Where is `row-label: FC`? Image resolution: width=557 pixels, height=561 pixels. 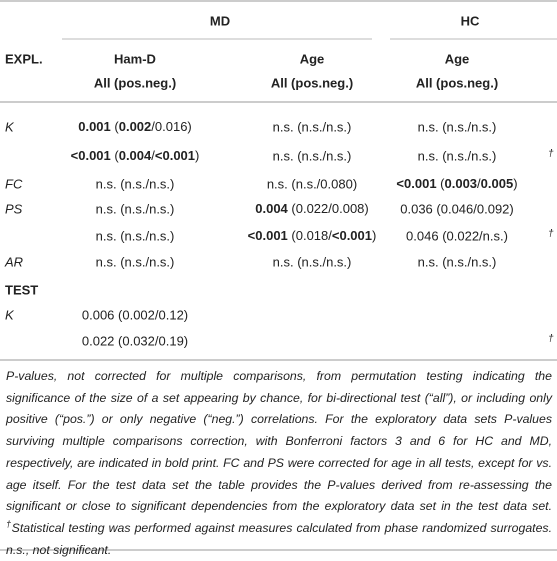 row-label: FC is located at coordinates (14, 183).